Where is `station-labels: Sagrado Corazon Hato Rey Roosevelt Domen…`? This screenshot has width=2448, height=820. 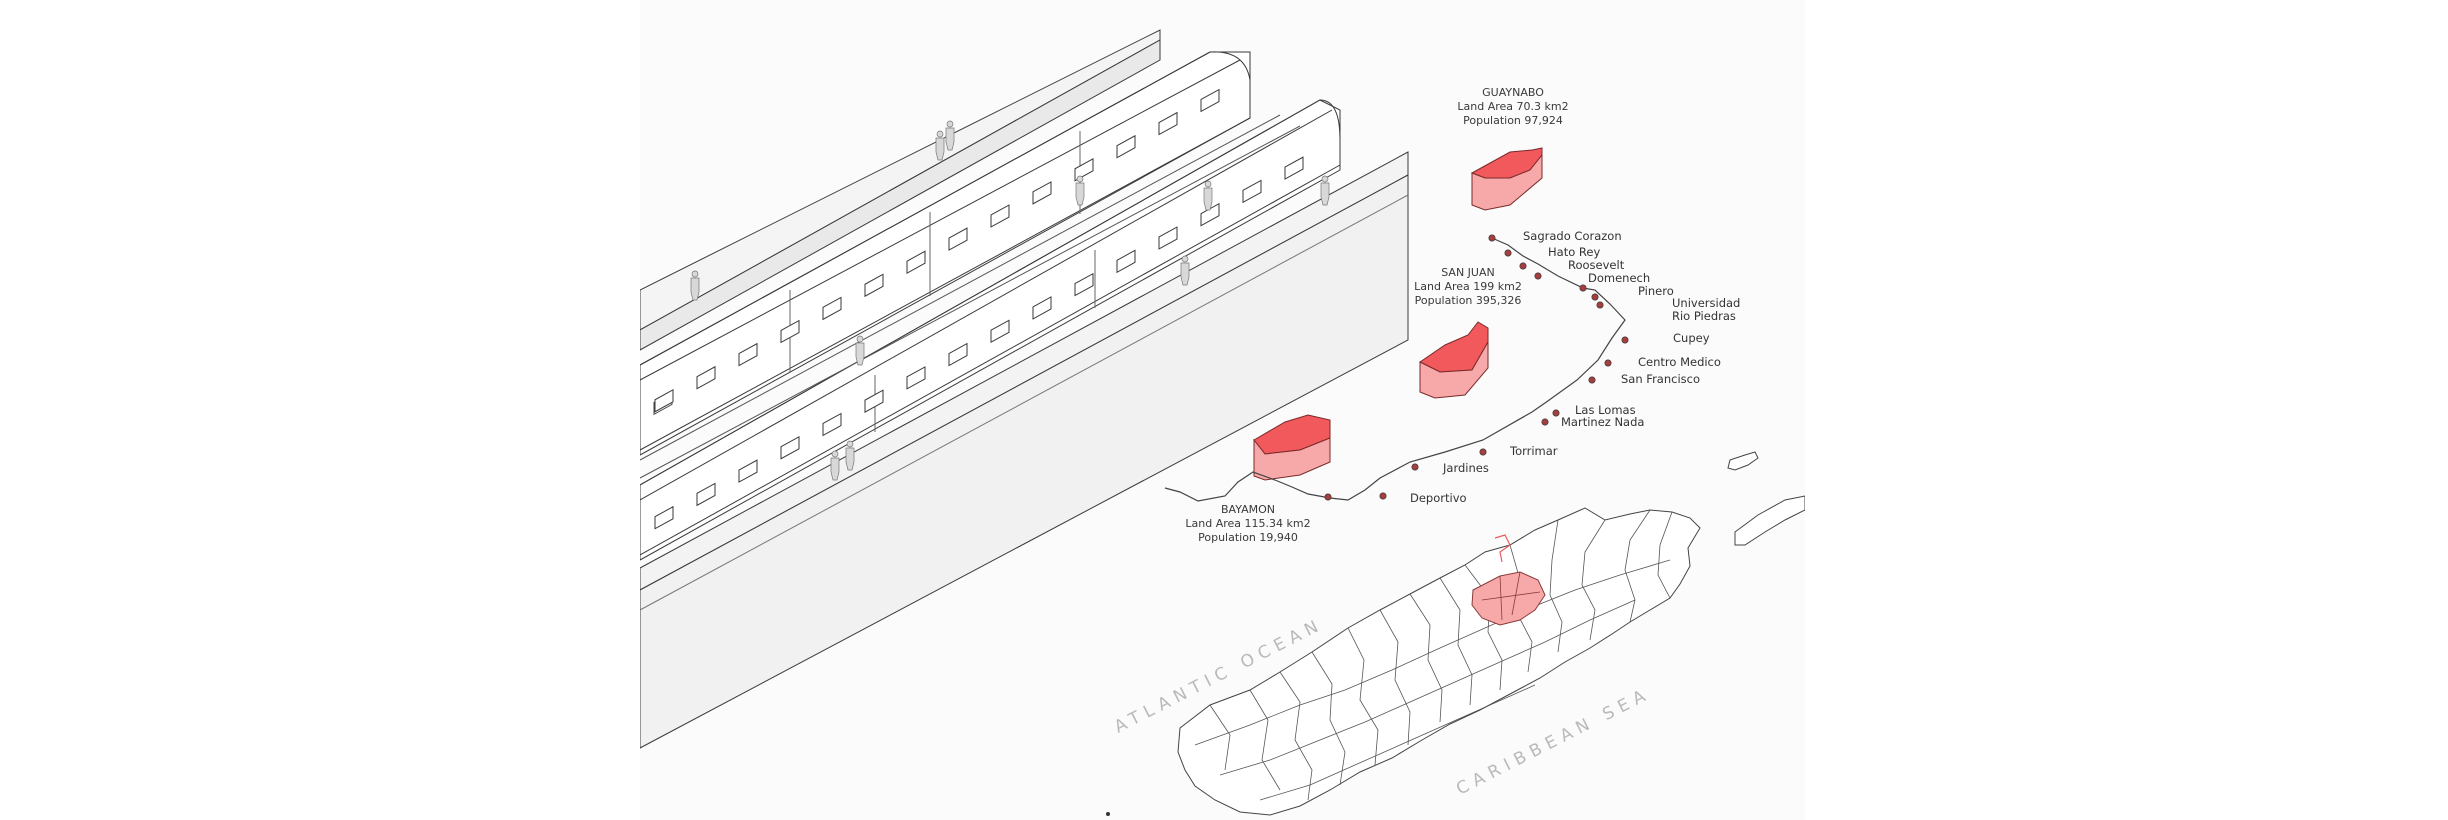 station-labels: Sagrado Corazon Hato Rey Roosevelt Domen… is located at coordinates (1575, 367).